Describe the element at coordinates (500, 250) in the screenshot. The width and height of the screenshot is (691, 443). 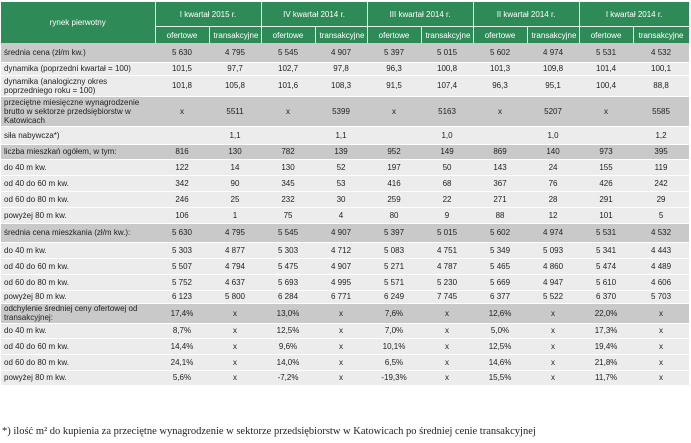
I see `table-cell: 5 349` at that location.